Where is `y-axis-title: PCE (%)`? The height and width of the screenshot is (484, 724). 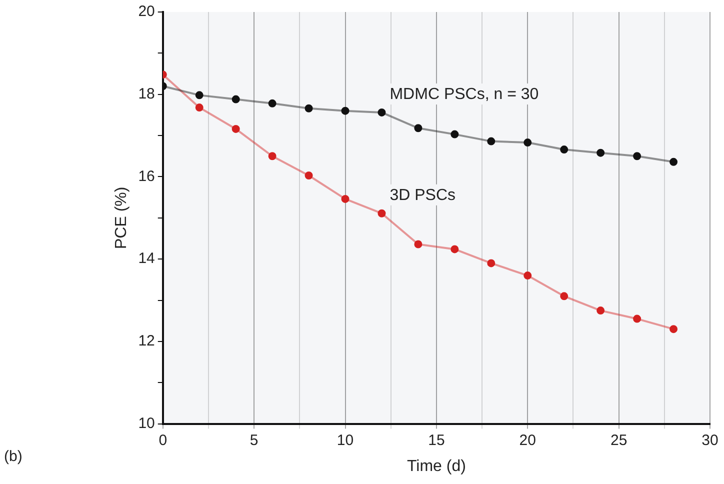
y-axis-title: PCE (%) is located at coordinates (121, 218).